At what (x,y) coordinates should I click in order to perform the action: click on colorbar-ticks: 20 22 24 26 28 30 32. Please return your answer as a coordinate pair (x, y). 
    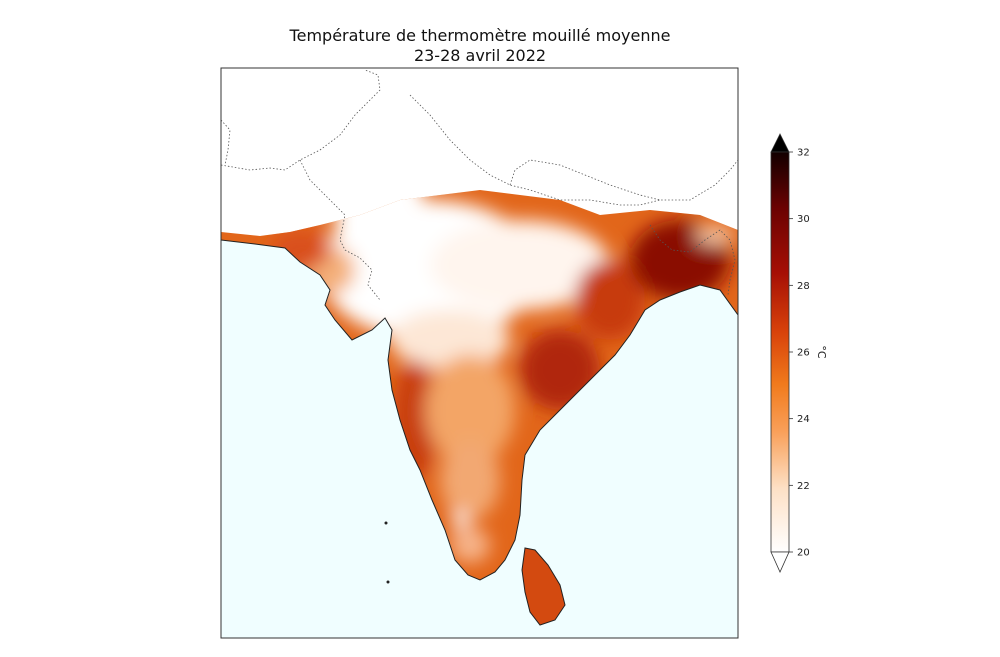
    Looking at the image, I should click on (799, 353).